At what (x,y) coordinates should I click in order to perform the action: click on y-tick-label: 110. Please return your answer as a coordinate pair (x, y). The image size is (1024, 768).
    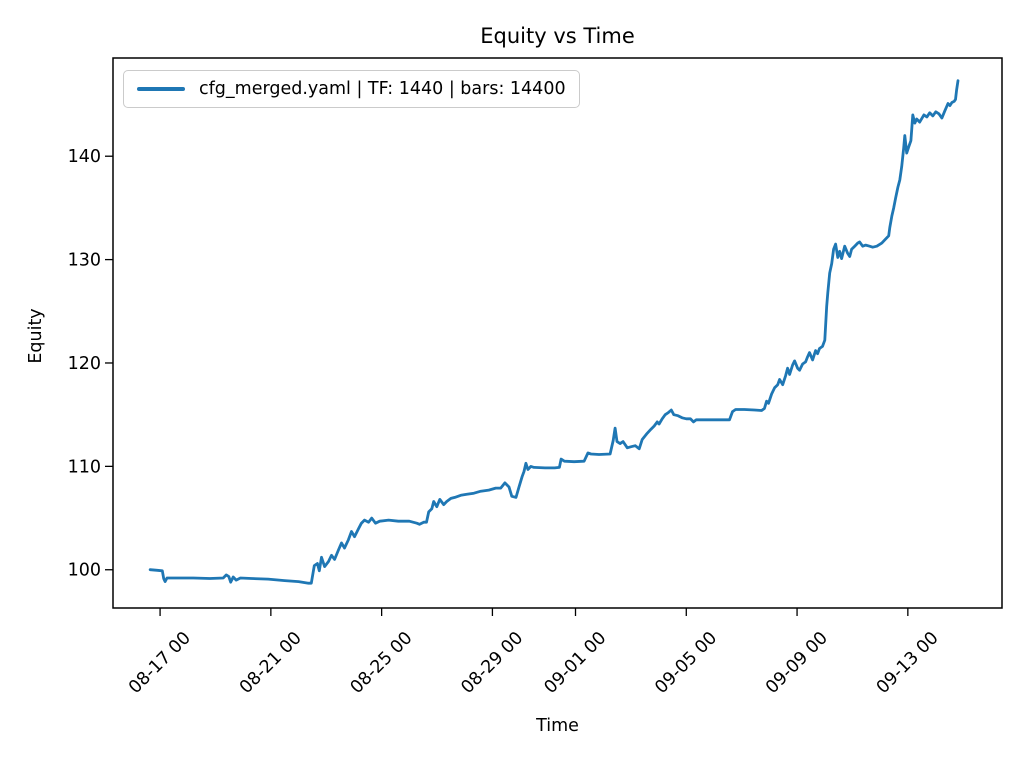
    Looking at the image, I should click on (84, 467).